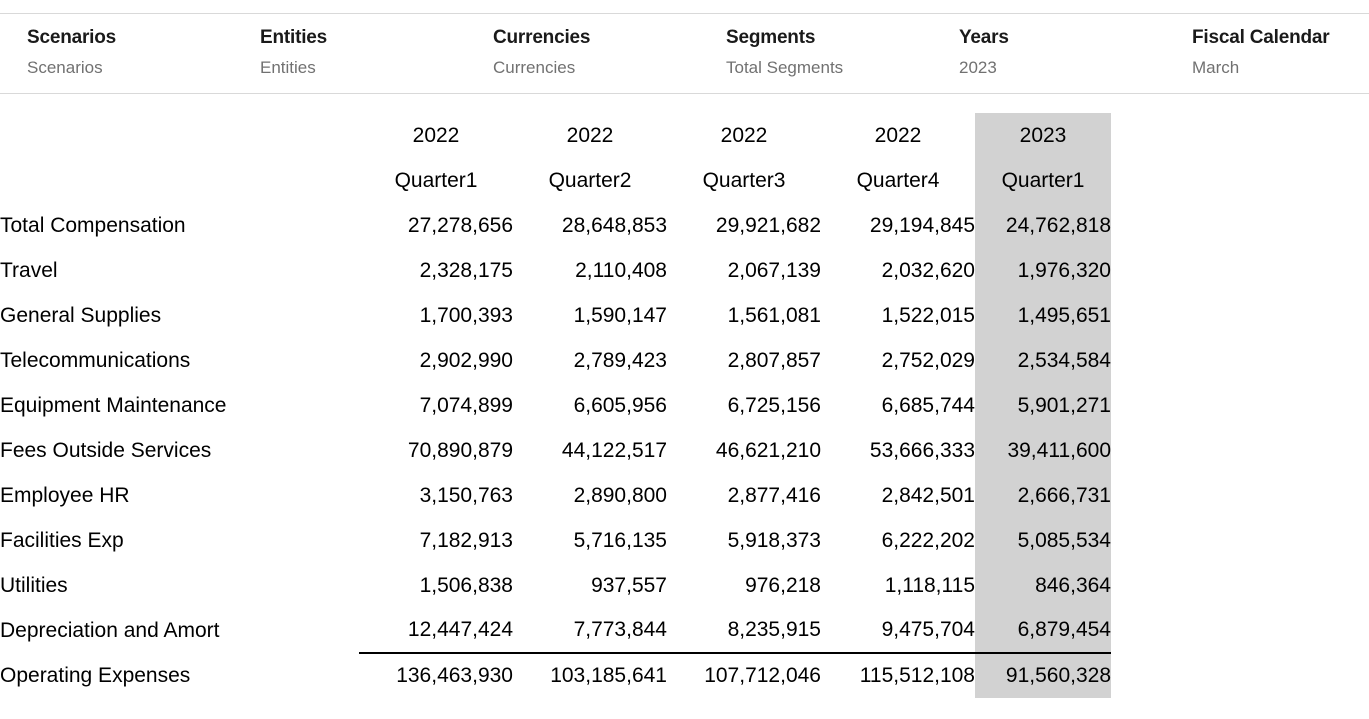 This screenshot has width=1369, height=719. Describe the element at coordinates (113, 405) in the screenshot. I see `row-label: Equipment Maintenance` at that location.